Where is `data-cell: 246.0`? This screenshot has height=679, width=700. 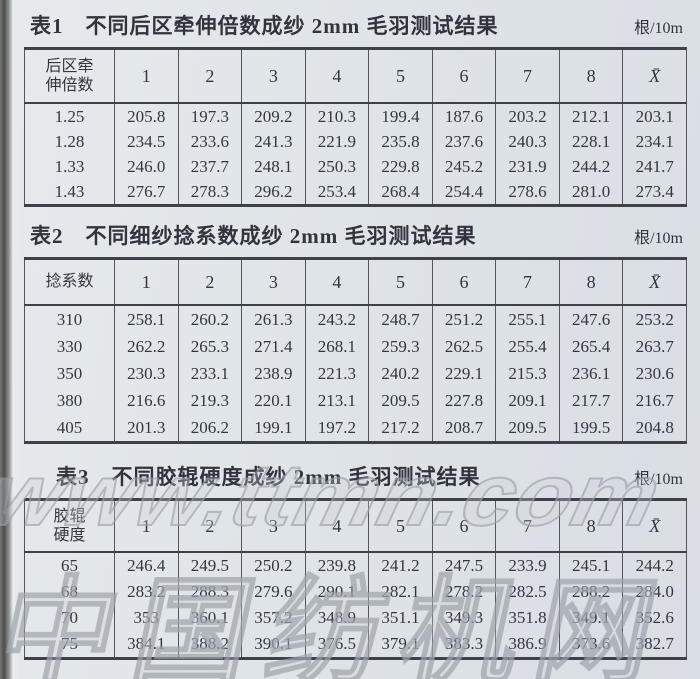
data-cell: 246.0 is located at coordinates (146, 166).